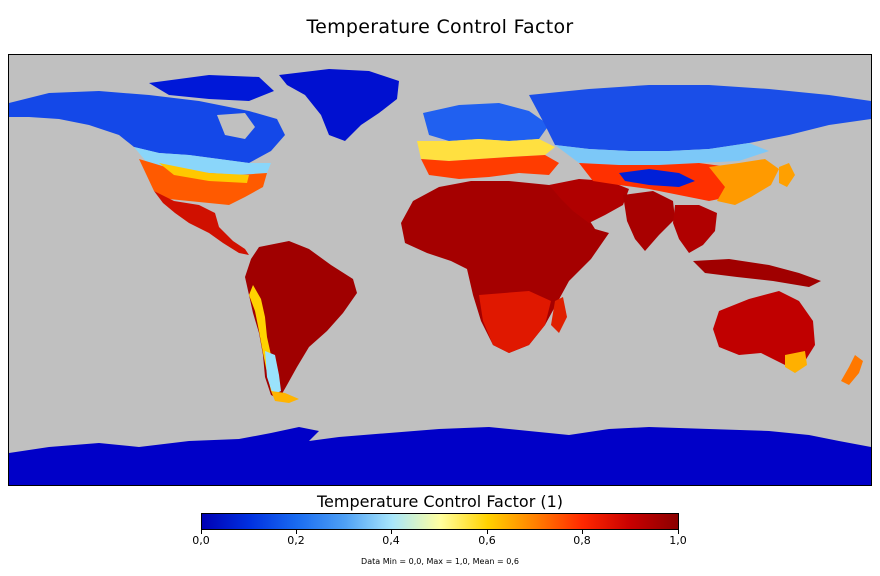 The width and height of the screenshot is (880, 576). Describe the element at coordinates (589, 201) in the screenshot. I see `region-middle-east` at that location.